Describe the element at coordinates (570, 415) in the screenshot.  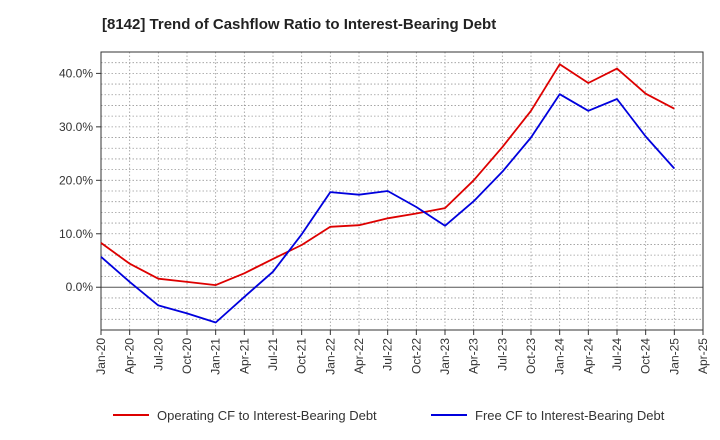
I see `legend-label-free-cf: Free CF to Interest-Bearing Debt` at that location.